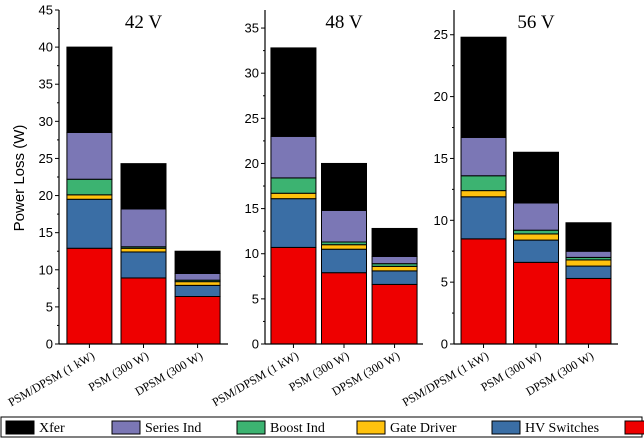 This screenshot has width=644, height=439. Describe the element at coordinates (562, 428) in the screenshot. I see `legend-label: HV Switches` at that location.